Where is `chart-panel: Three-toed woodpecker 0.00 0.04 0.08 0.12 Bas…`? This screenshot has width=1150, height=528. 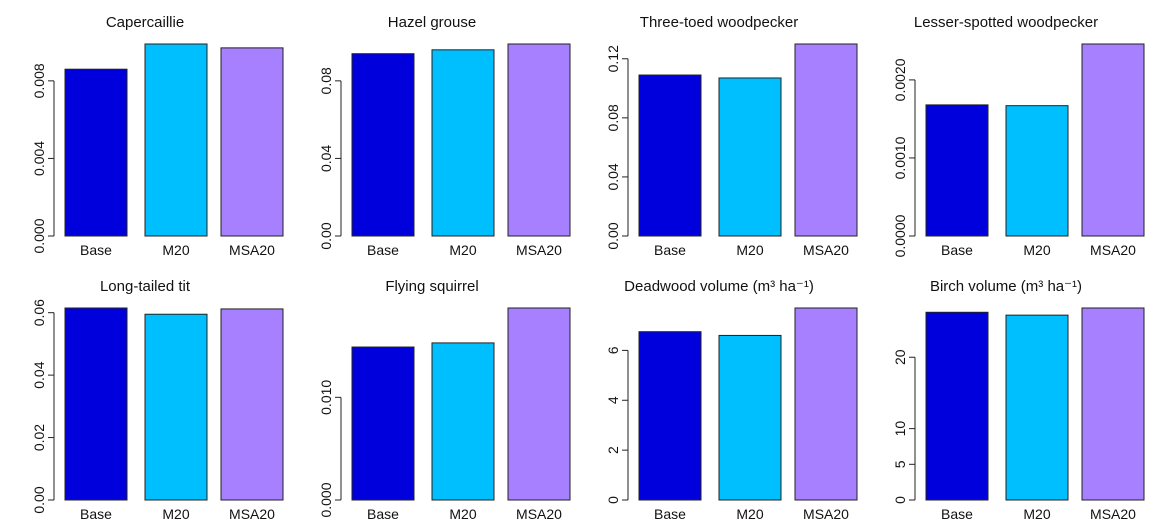
chart-panel: Three-toed woodpecker 0.00 0.04 0.08 0.12 Bas… is located at coordinates (717, 132).